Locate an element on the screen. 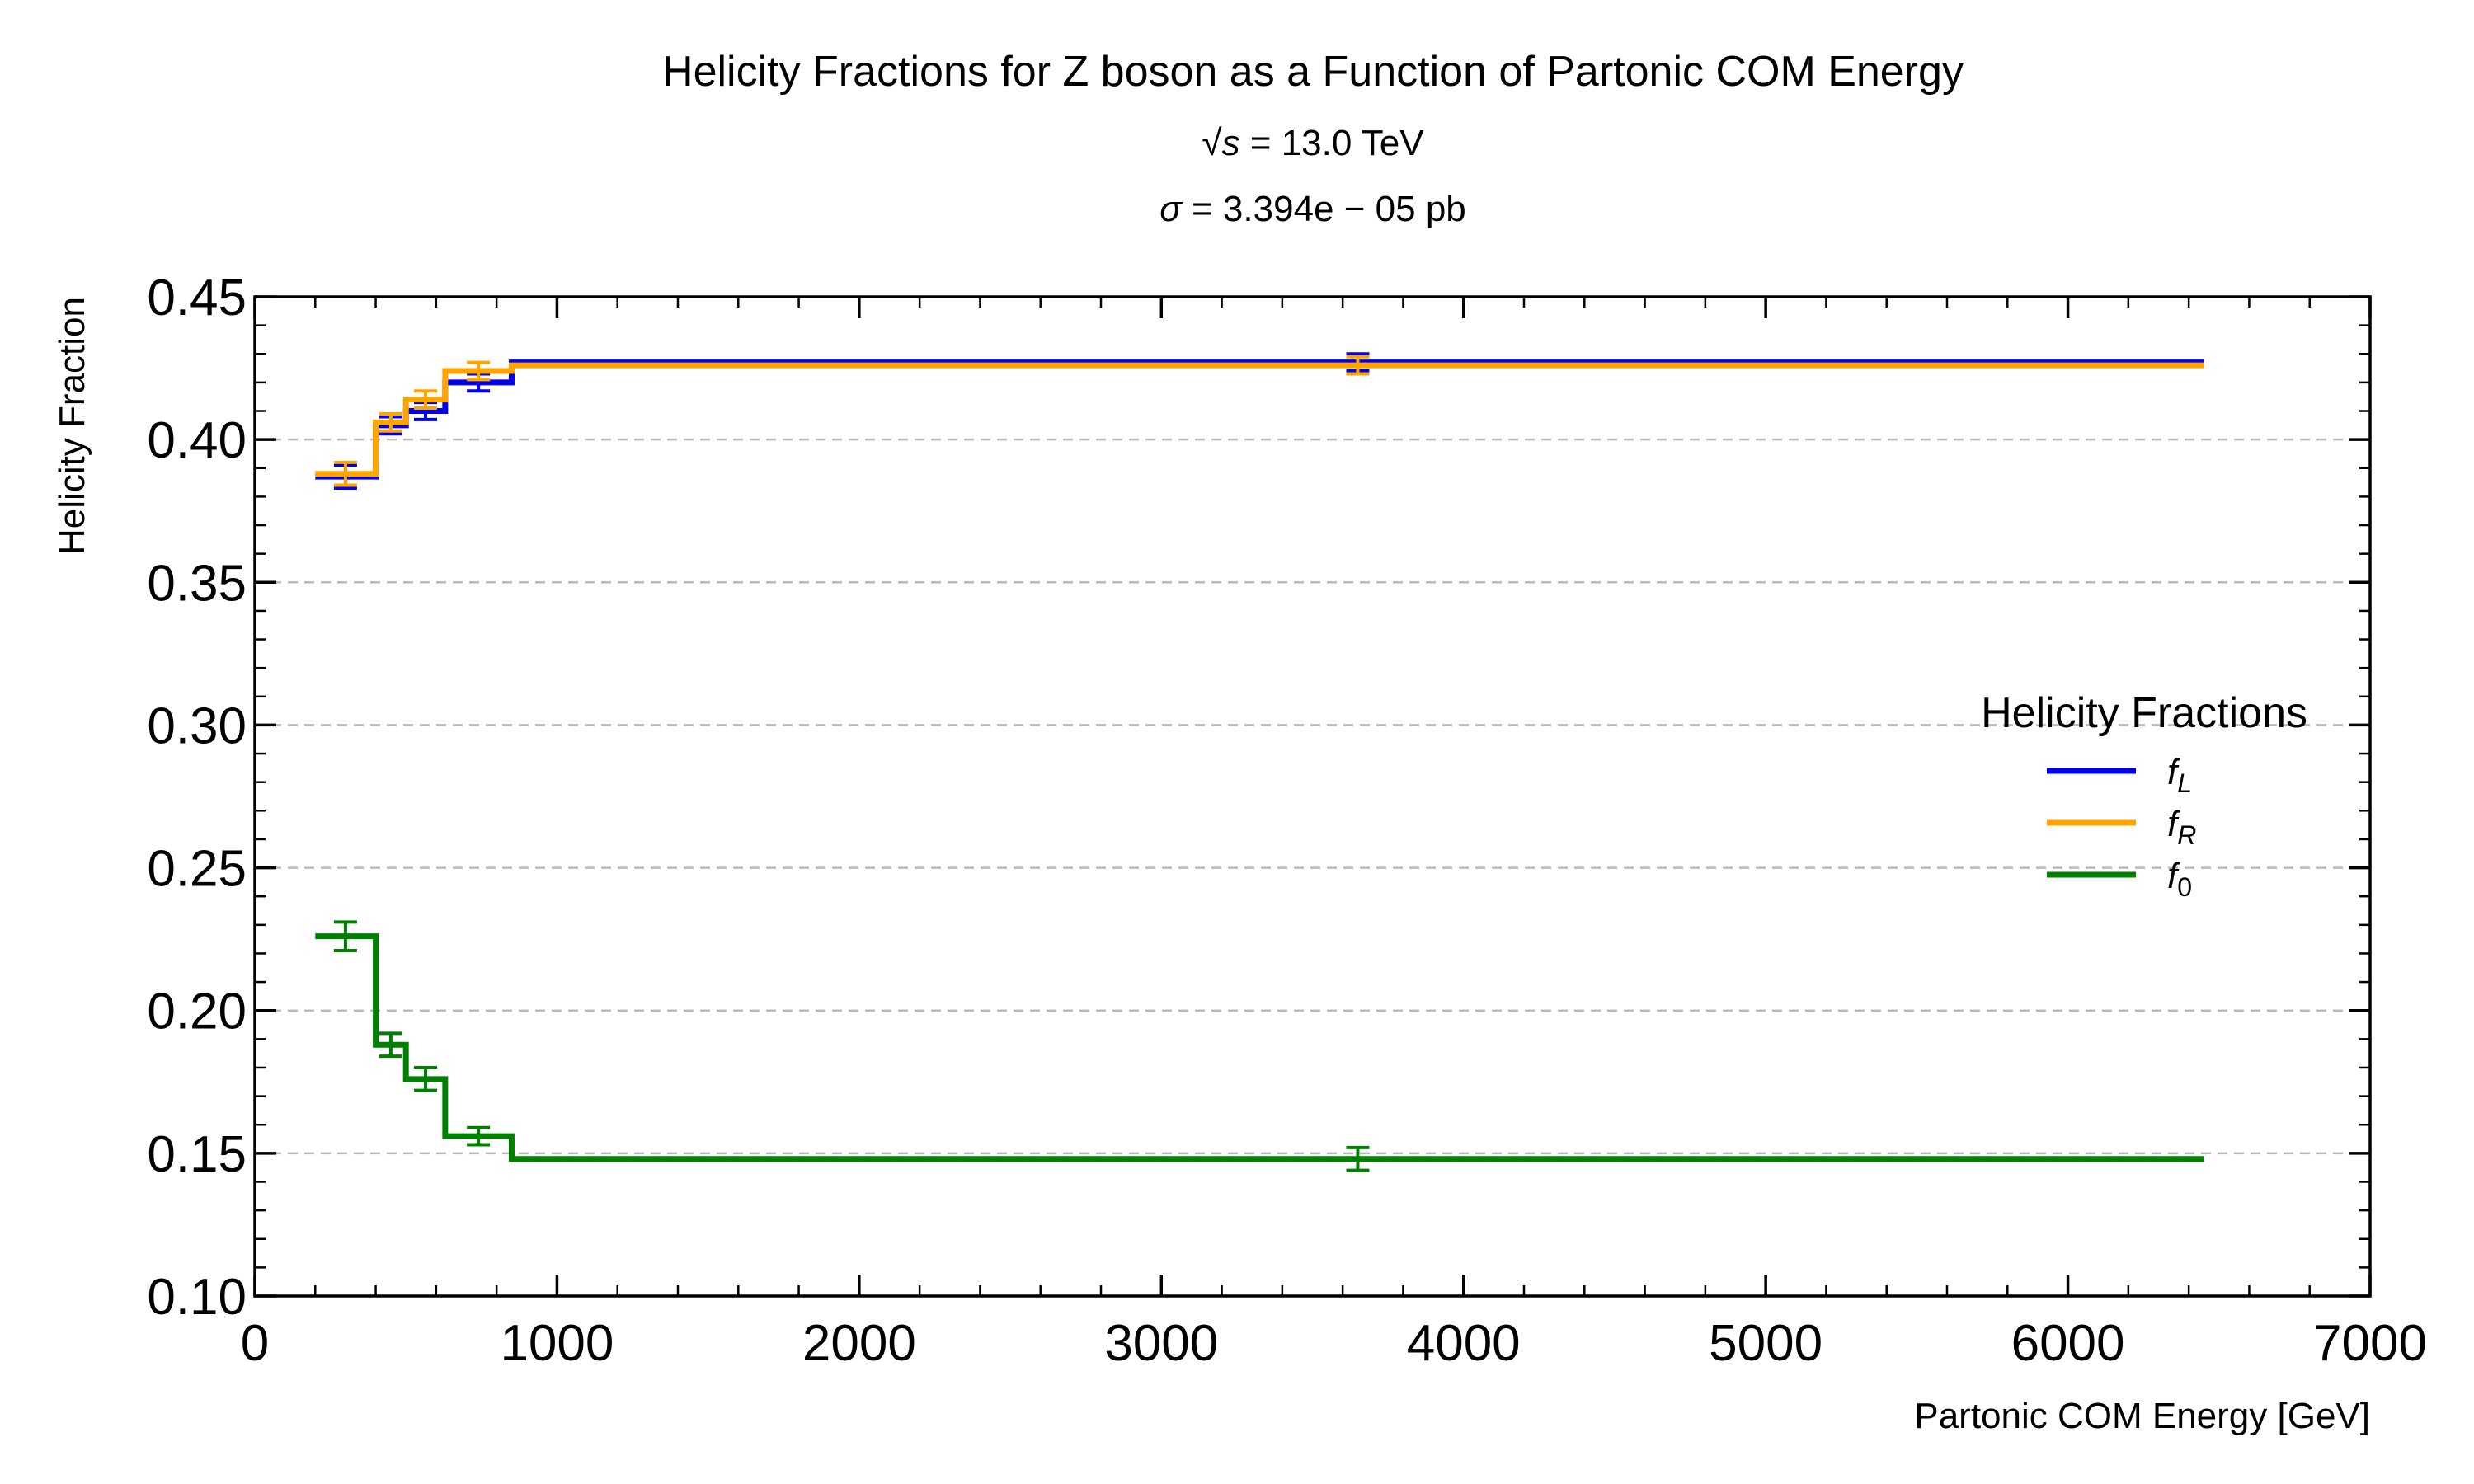 The width and height of the screenshot is (2474, 1484). y-tick-label: 0.35 is located at coordinates (197, 583).